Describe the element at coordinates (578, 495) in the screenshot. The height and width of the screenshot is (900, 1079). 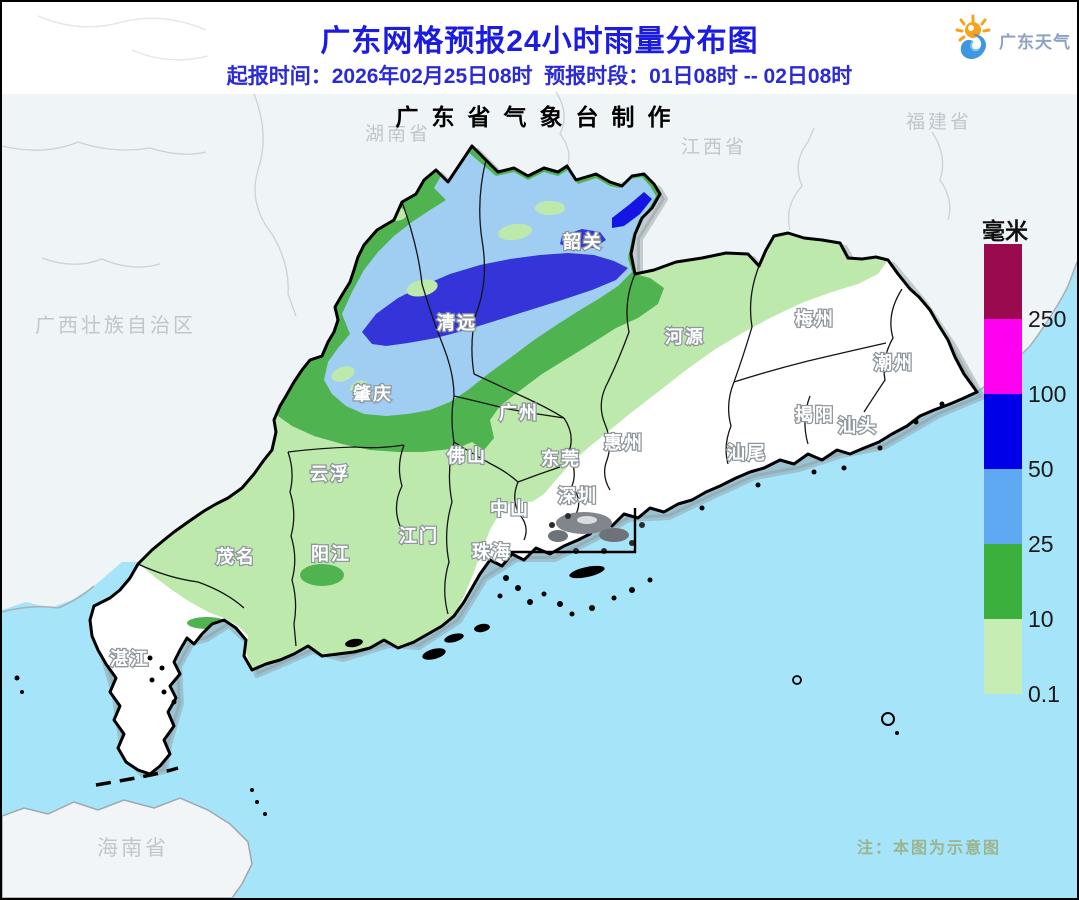
I see `city-label-shenzhen: 深圳` at that location.